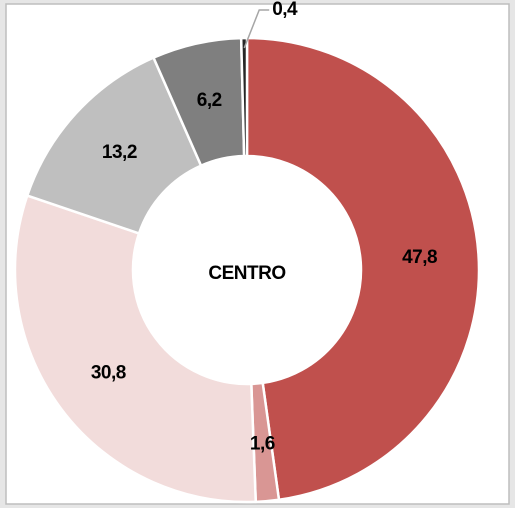 This screenshot has height=508, width=515. Describe the element at coordinates (419, 257) in the screenshot. I see `value-label: 47,8` at that location.